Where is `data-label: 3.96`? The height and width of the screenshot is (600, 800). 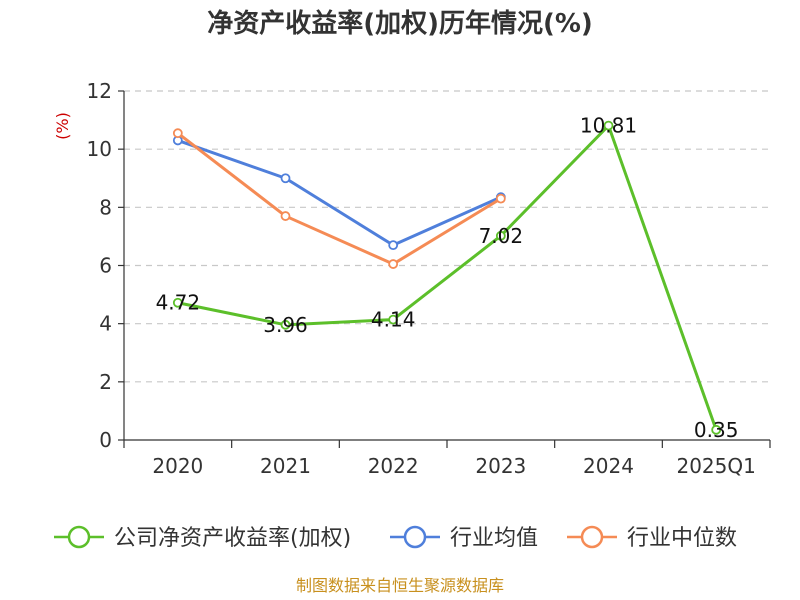 data-label: 3.96 is located at coordinates (285, 325).